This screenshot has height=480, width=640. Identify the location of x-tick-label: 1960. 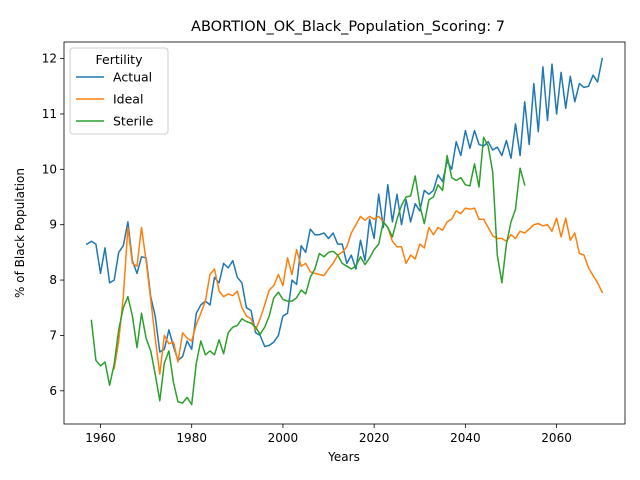
(100, 438).